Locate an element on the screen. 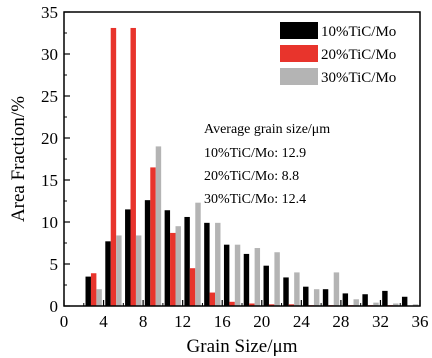 This screenshot has height=358, width=432. bar-10%TiC/Mo-21 is located at coordinates (266, 285).